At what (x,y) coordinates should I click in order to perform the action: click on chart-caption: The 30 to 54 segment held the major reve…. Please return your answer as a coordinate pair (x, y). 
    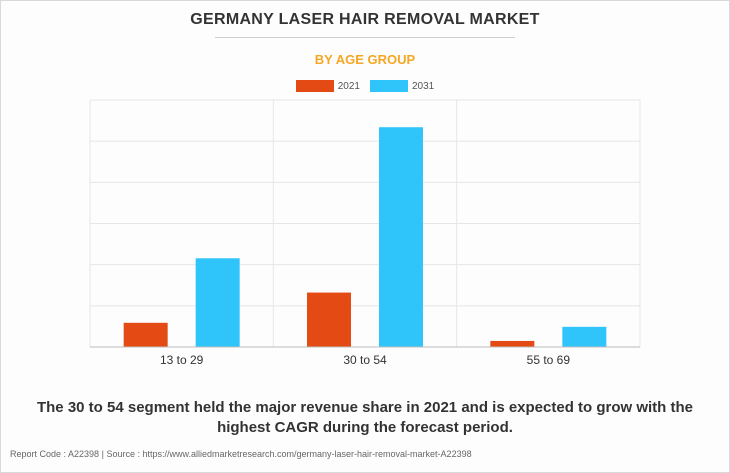
    Looking at the image, I should click on (365, 417).